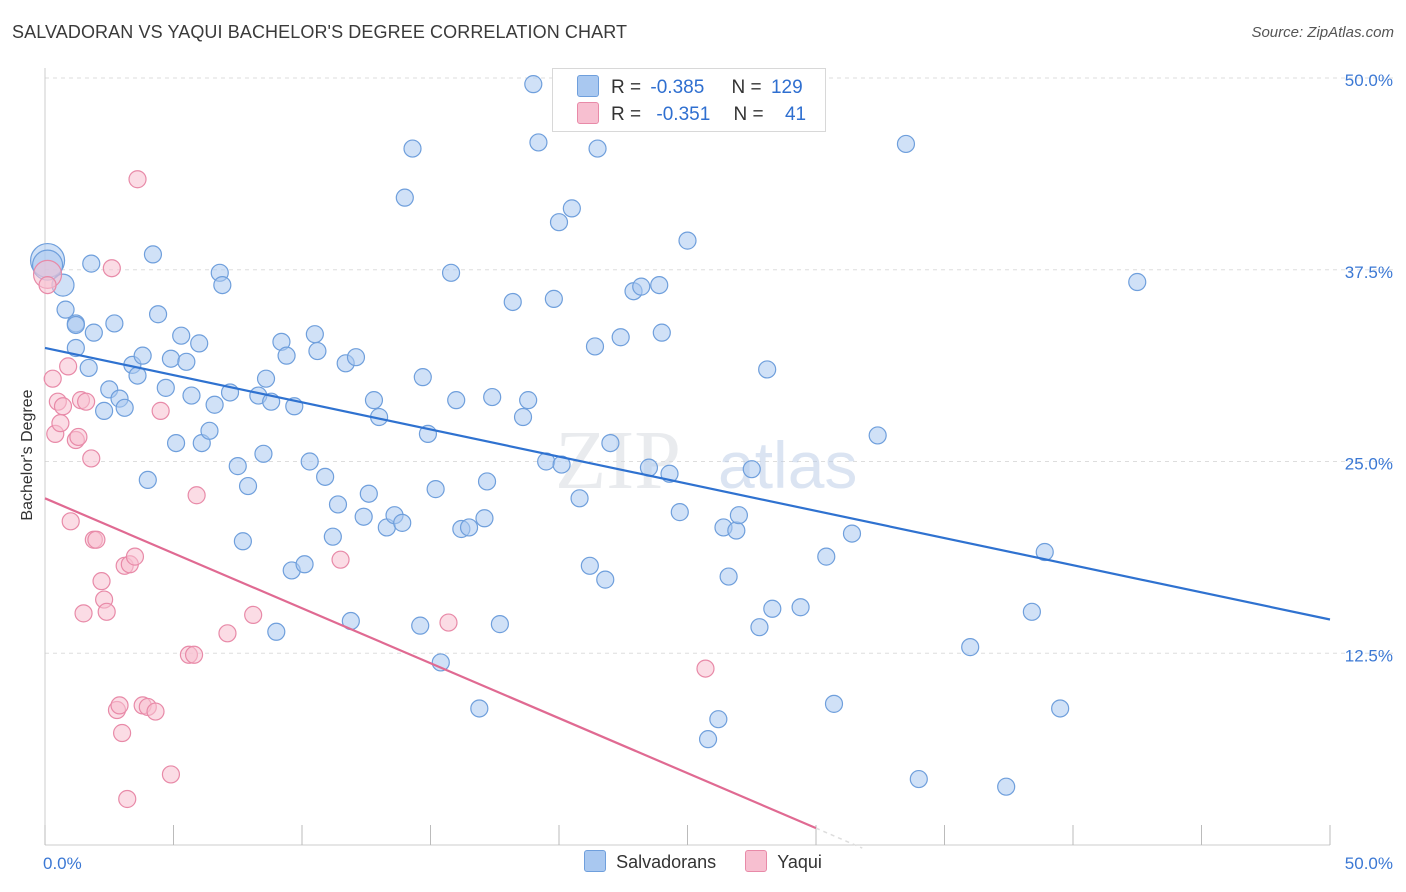 The image size is (1406, 892). What do you see at coordinates (706, 460) in the screenshot?
I see `watermark: ZIP atlas` at bounding box center [706, 460].